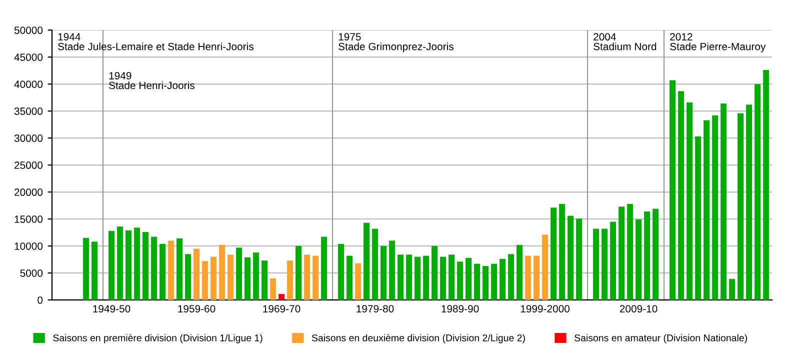 The width and height of the screenshot is (800, 350). Describe the element at coordinates (28, 57) in the screenshot. I see `y-tick-label: 45000` at that location.